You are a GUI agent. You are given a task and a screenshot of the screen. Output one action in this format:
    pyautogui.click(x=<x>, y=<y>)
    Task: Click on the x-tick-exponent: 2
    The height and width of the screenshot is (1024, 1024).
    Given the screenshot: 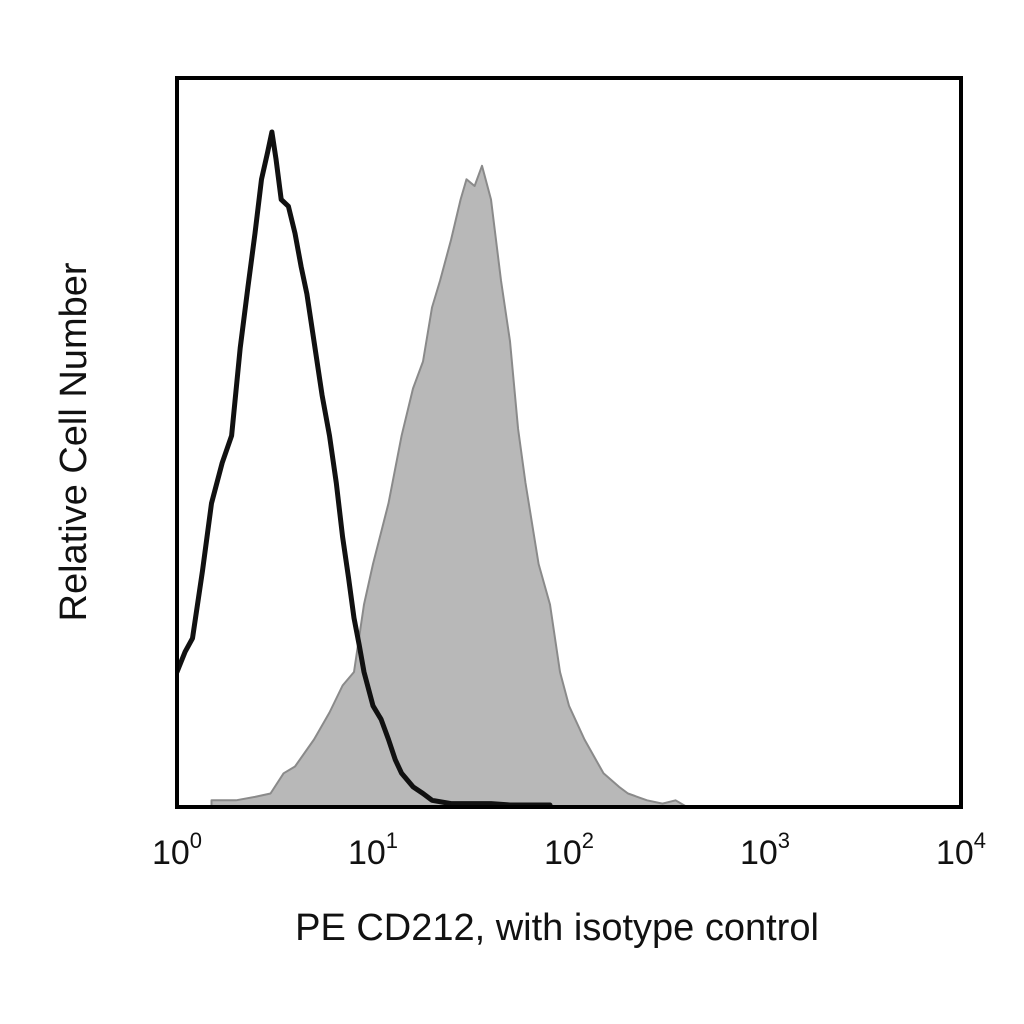 What is the action you would take?
    pyautogui.click(x=588, y=840)
    